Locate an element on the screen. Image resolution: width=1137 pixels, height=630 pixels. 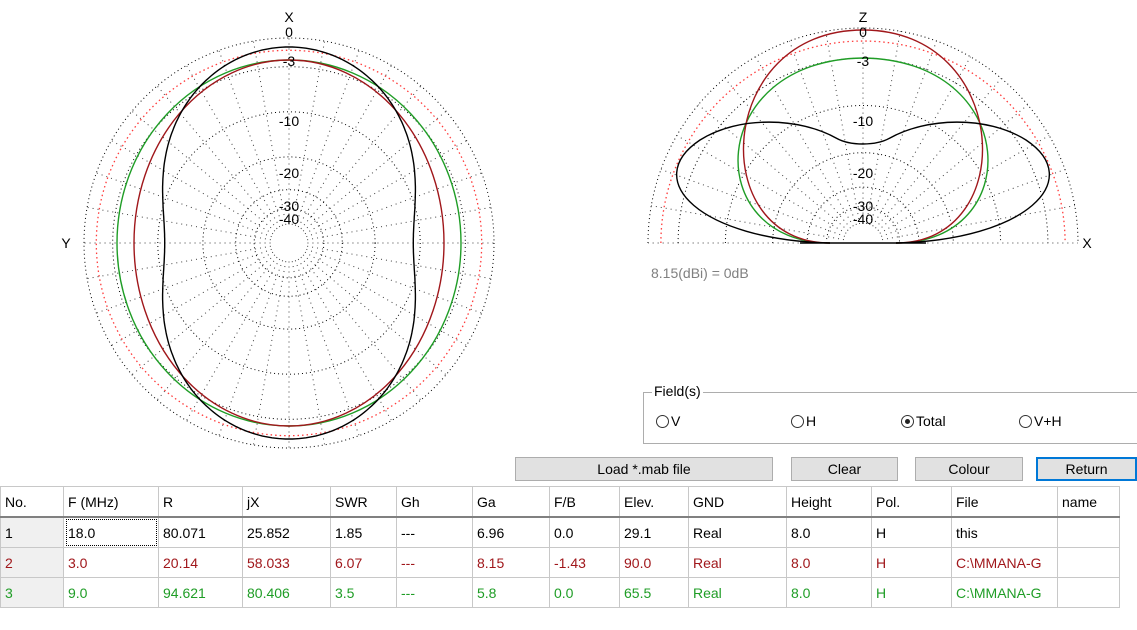
table-cell: 3.5 is located at coordinates (363, 592).